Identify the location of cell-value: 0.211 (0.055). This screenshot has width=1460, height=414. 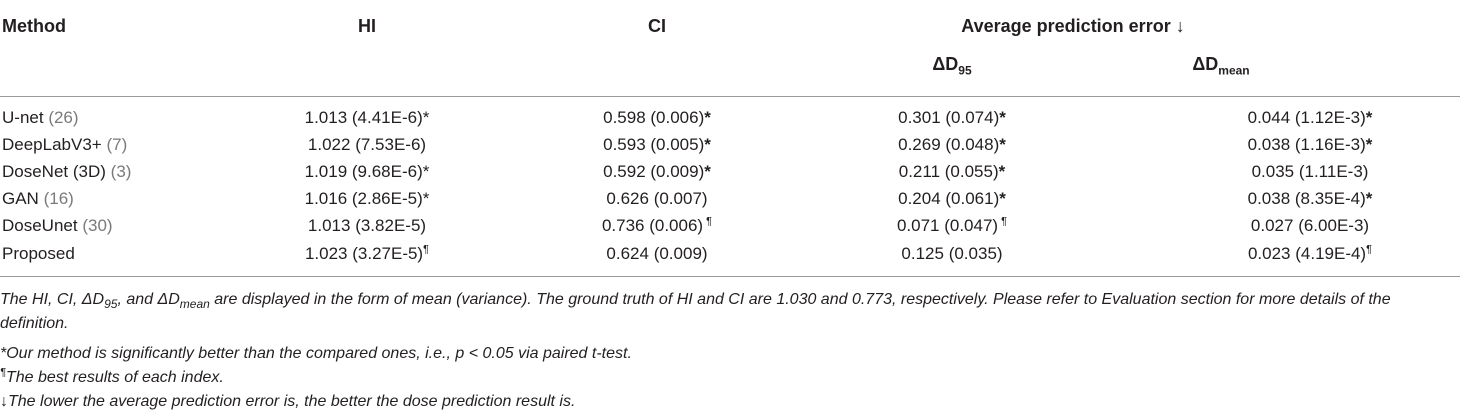
(948, 171).